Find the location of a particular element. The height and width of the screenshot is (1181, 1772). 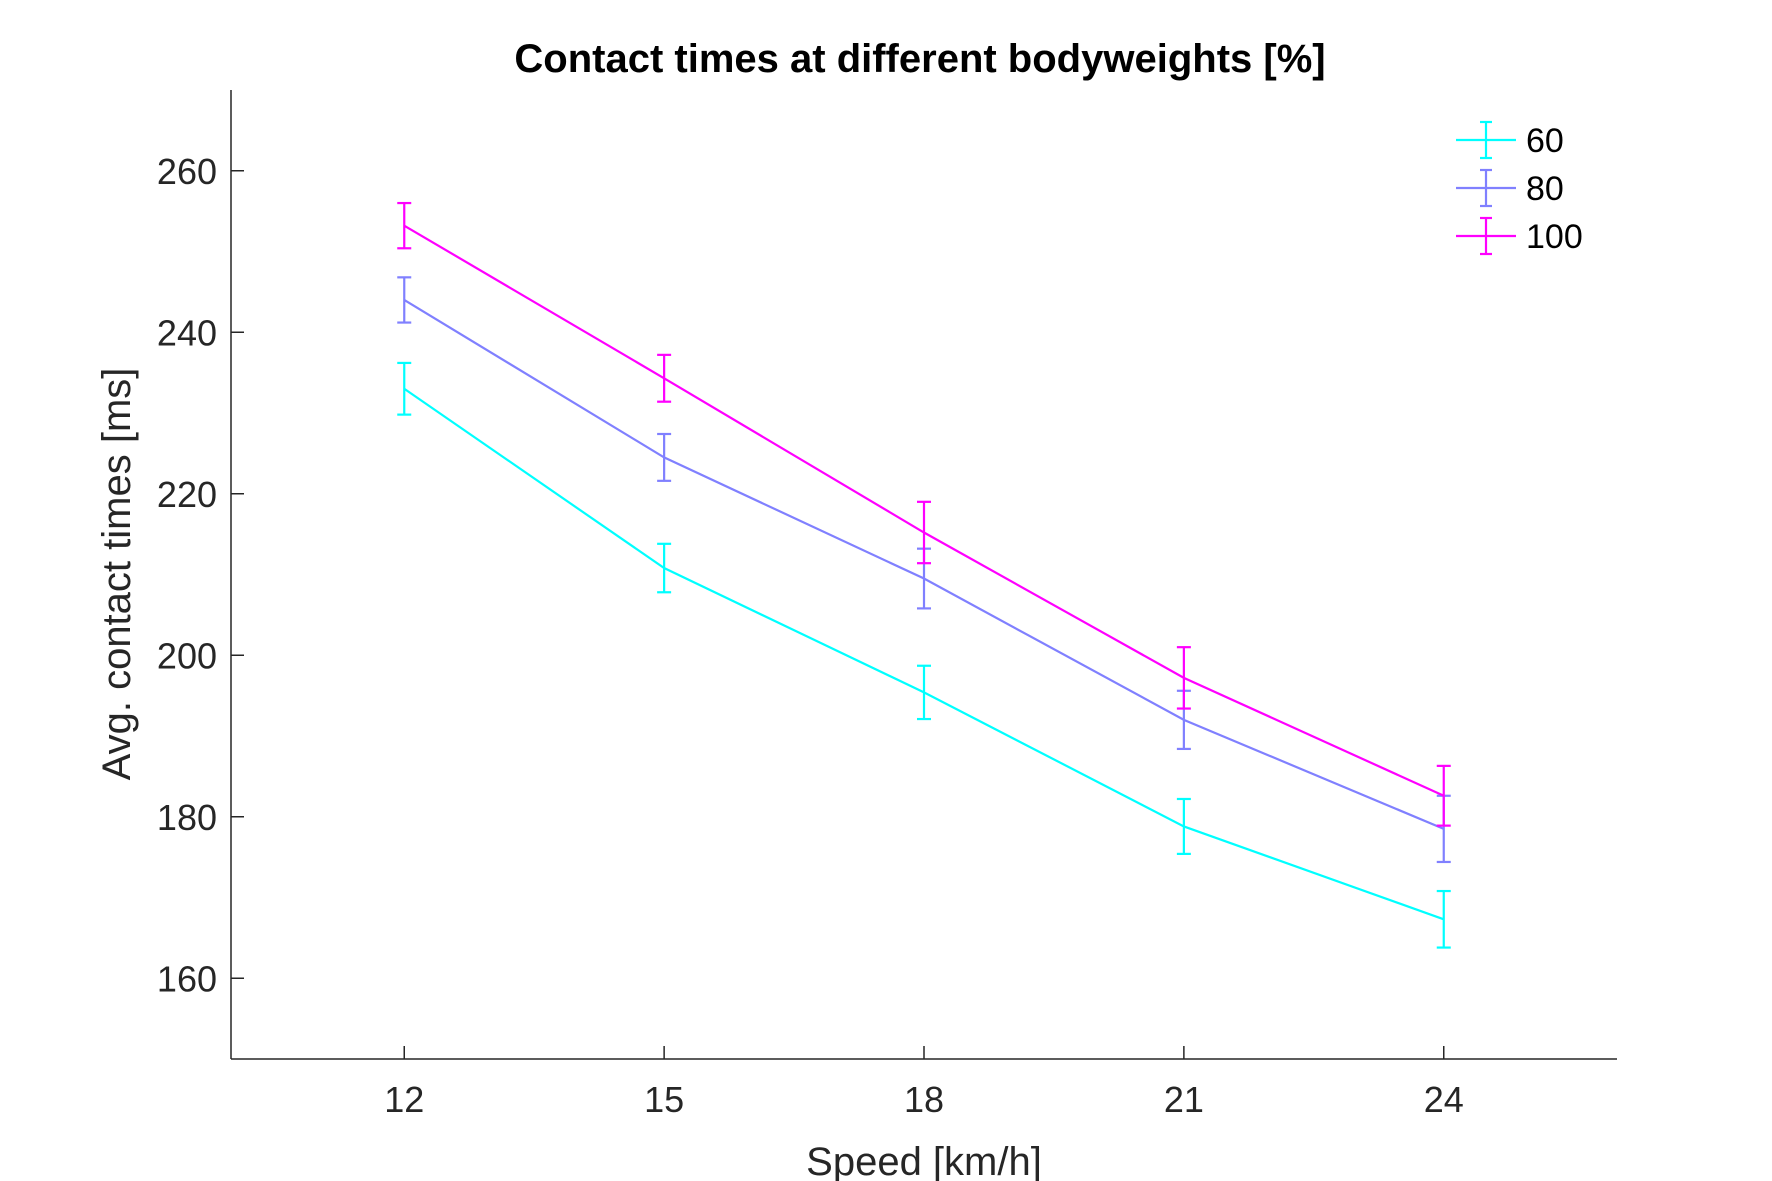

y-tick-label: 180 is located at coordinates (187, 817).